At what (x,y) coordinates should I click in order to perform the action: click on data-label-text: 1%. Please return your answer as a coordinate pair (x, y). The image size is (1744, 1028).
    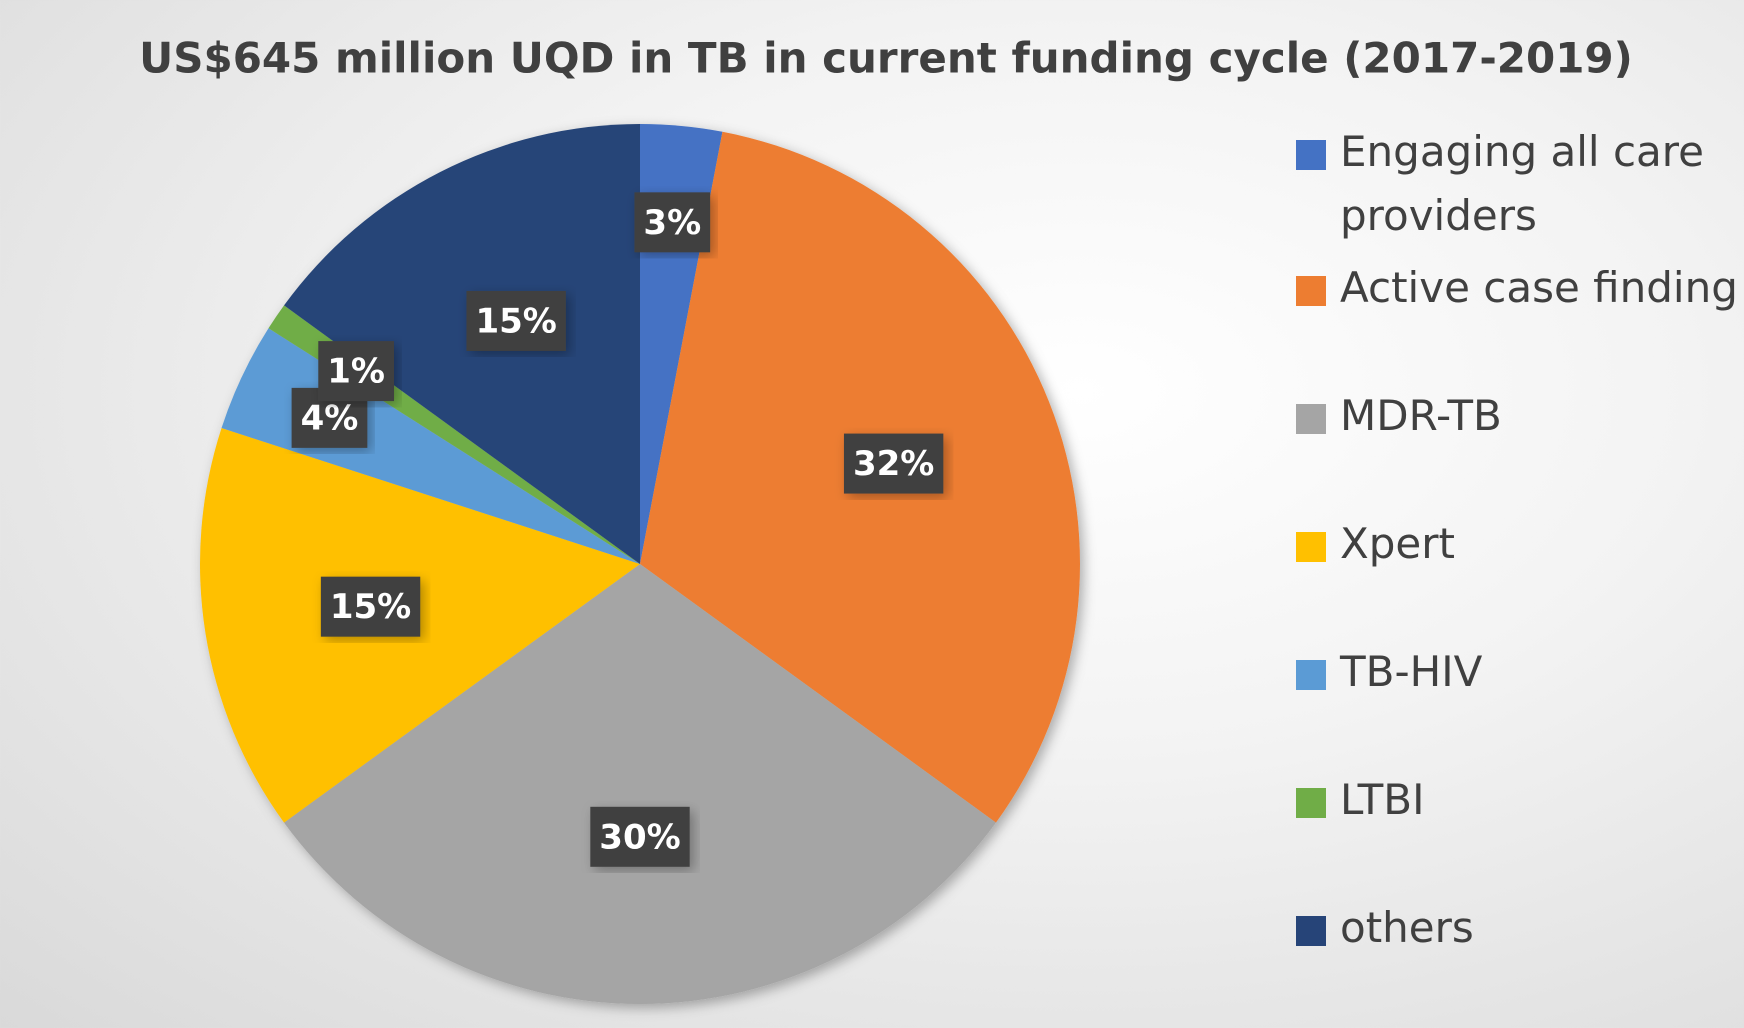
    Looking at the image, I should click on (356, 372).